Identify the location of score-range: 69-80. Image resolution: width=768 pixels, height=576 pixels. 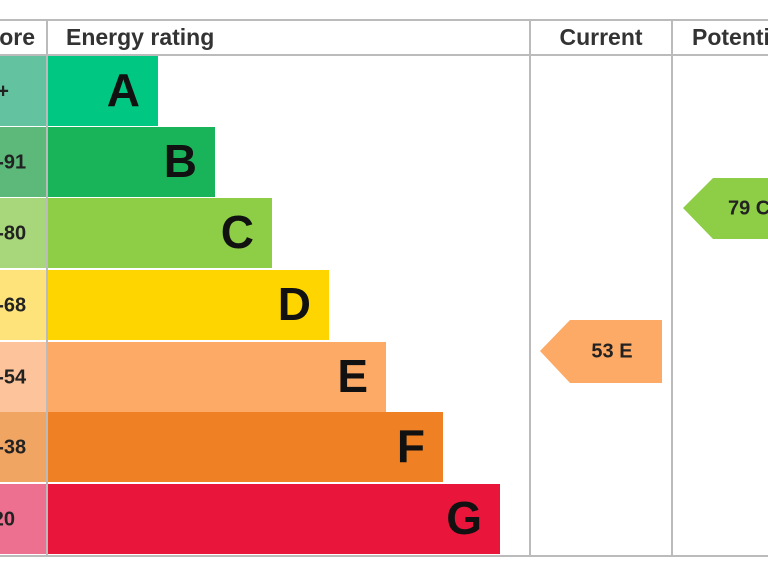
(13, 233).